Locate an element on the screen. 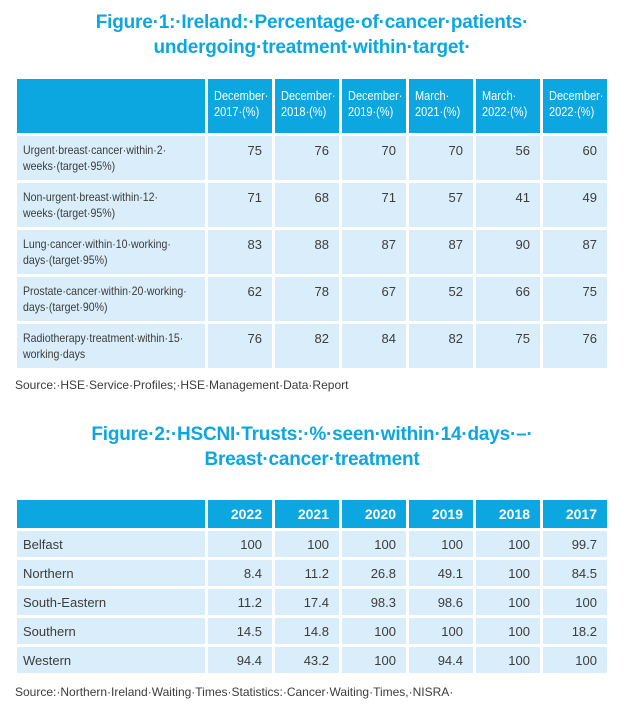 The height and width of the screenshot is (713, 624). column-header: 2020 is located at coordinates (374, 514).